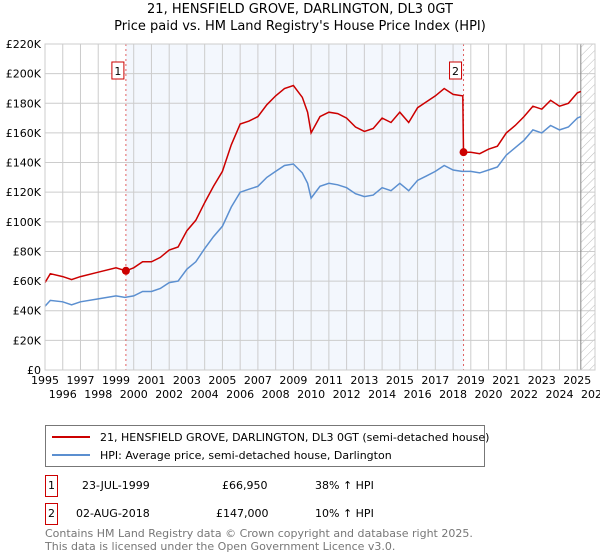 Image resolution: width=600 pixels, height=560 pixels. Describe the element at coordinates (435, 380) in the screenshot. I see `x-tick-label: 2017` at that location.